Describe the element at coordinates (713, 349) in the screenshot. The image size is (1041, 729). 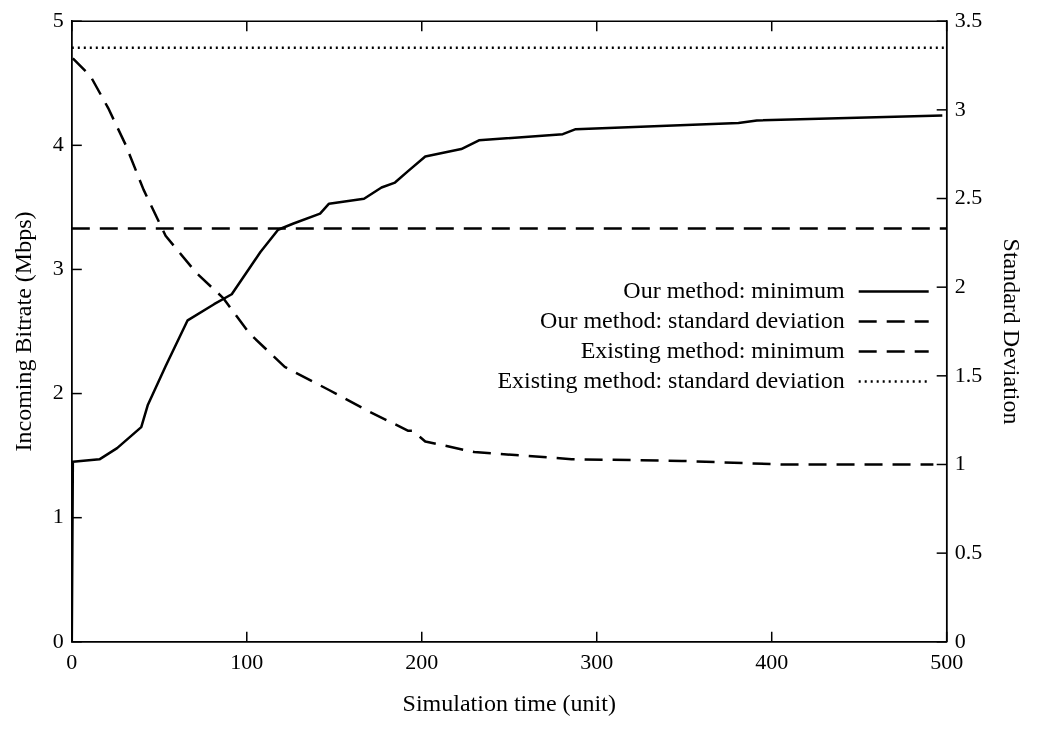
I see `legend-label: Existing method: minimum` at that location.